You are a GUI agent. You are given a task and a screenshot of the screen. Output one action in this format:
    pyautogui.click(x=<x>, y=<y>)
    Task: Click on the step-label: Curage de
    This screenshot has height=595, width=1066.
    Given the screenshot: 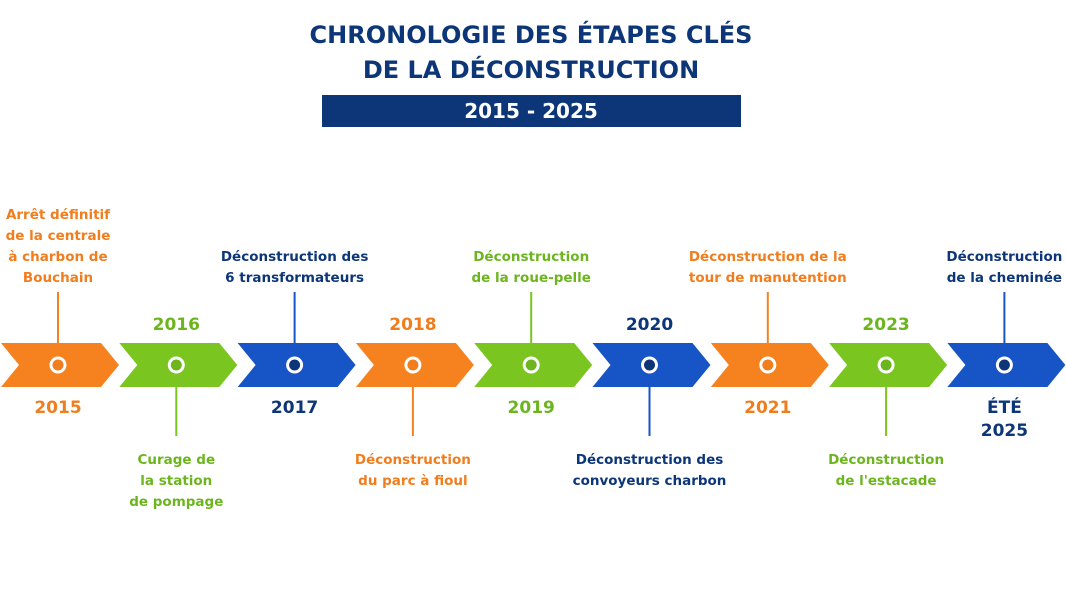 What is the action you would take?
    pyautogui.click(x=176, y=460)
    